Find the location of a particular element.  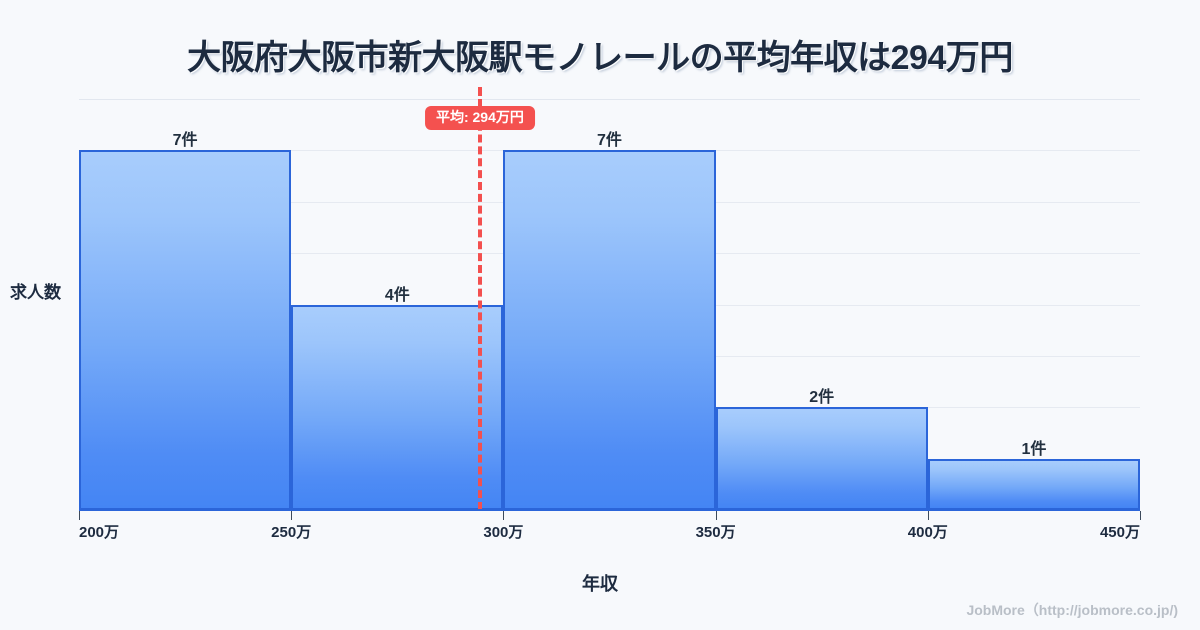

x-axis-title: 年収 is located at coordinates (600, 584).